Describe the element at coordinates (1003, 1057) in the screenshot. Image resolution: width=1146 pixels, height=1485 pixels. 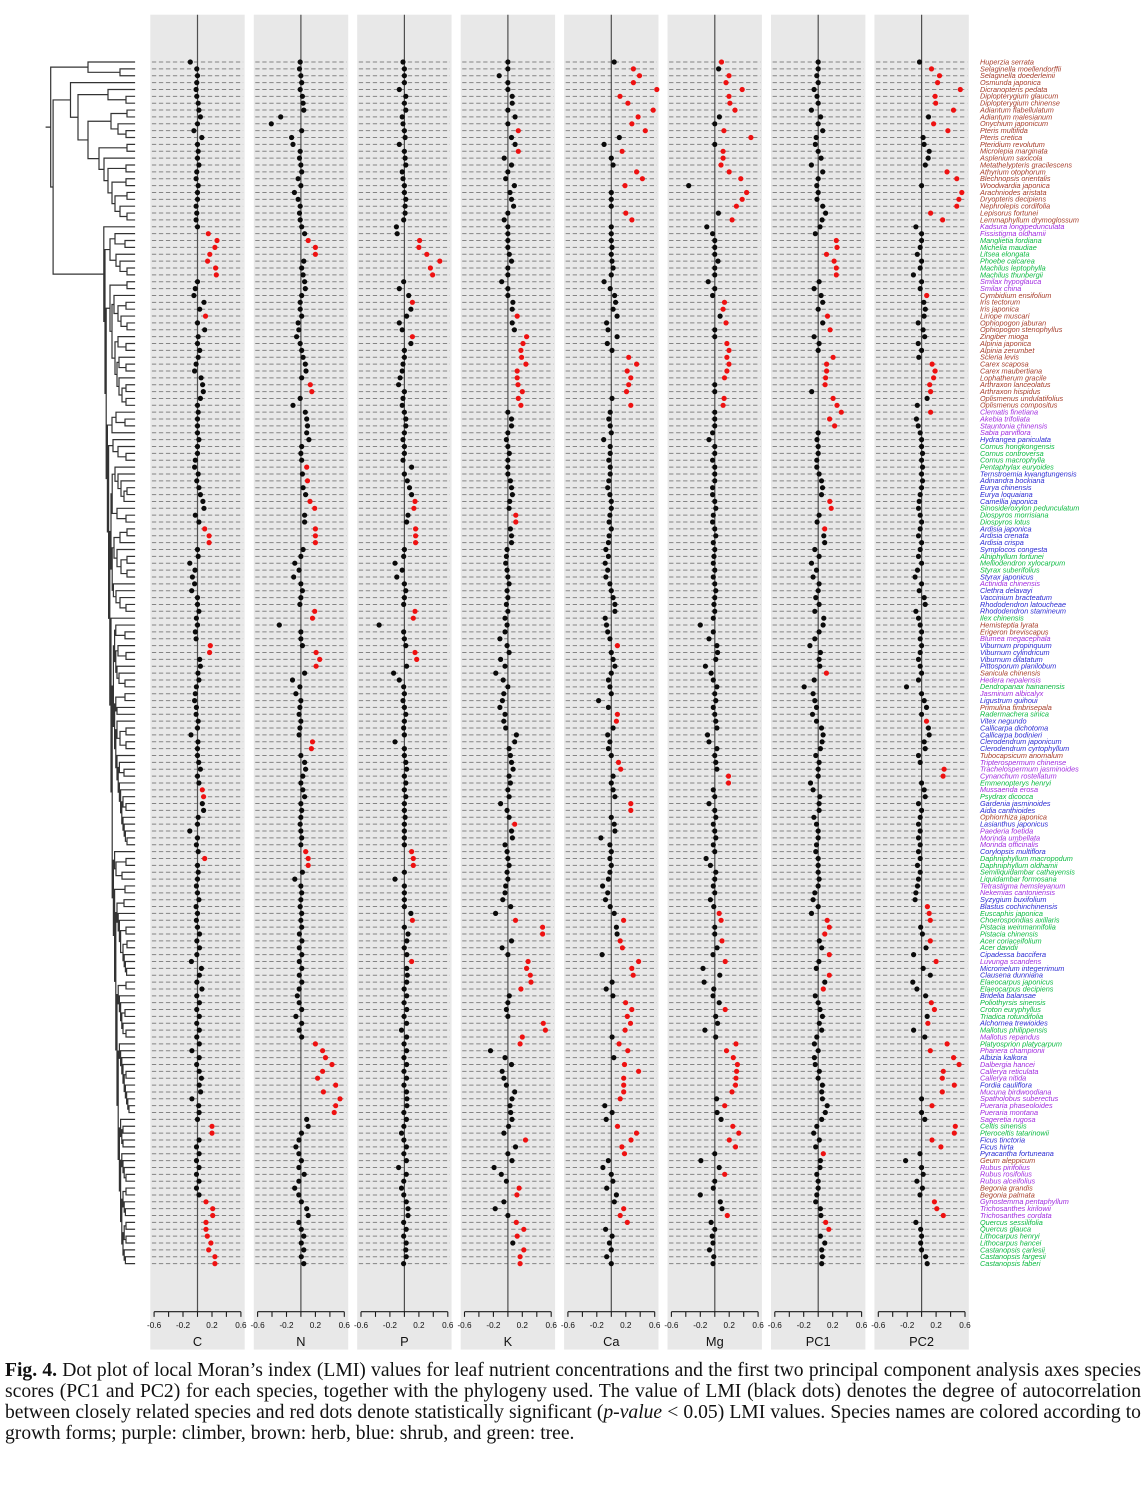
I see `svg-text: Albizia kalkora` at that location.